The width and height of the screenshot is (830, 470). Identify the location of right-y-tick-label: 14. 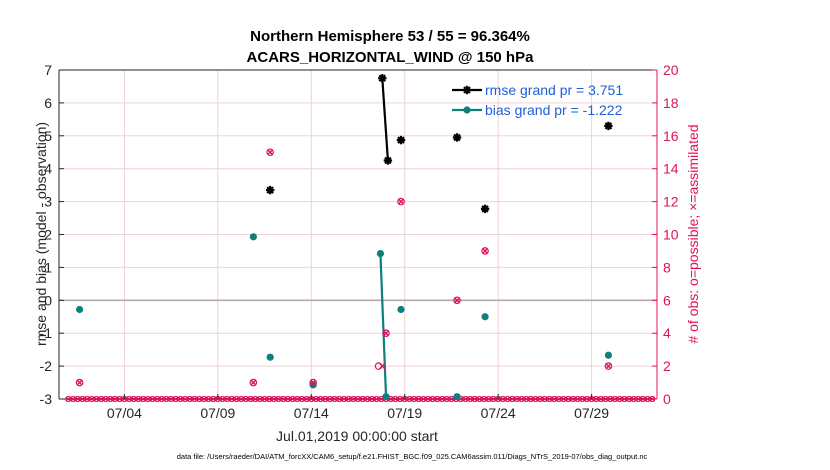
(671, 169).